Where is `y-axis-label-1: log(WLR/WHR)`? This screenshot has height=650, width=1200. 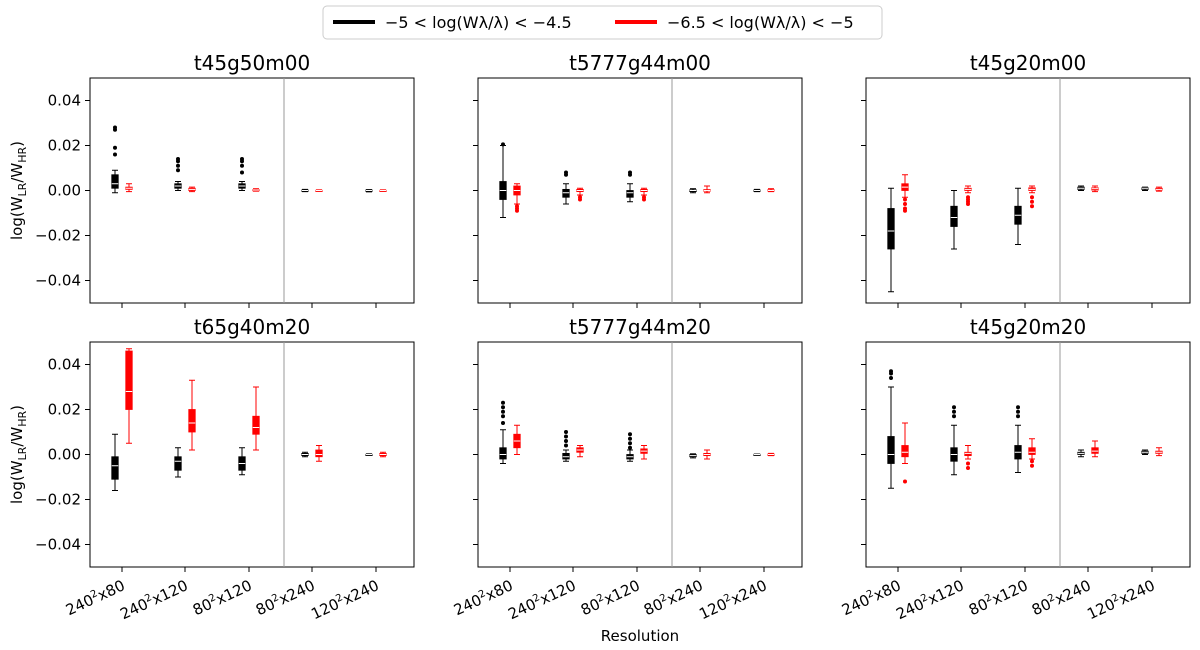
y-axis-label-1: log(WLR/WHR) is located at coordinates (18, 454).